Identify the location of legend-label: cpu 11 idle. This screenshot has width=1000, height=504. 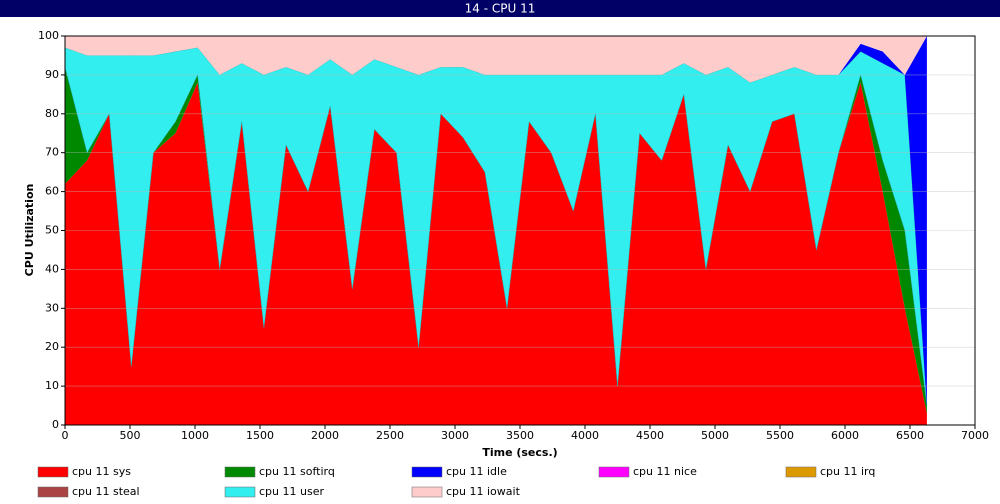
(476, 471).